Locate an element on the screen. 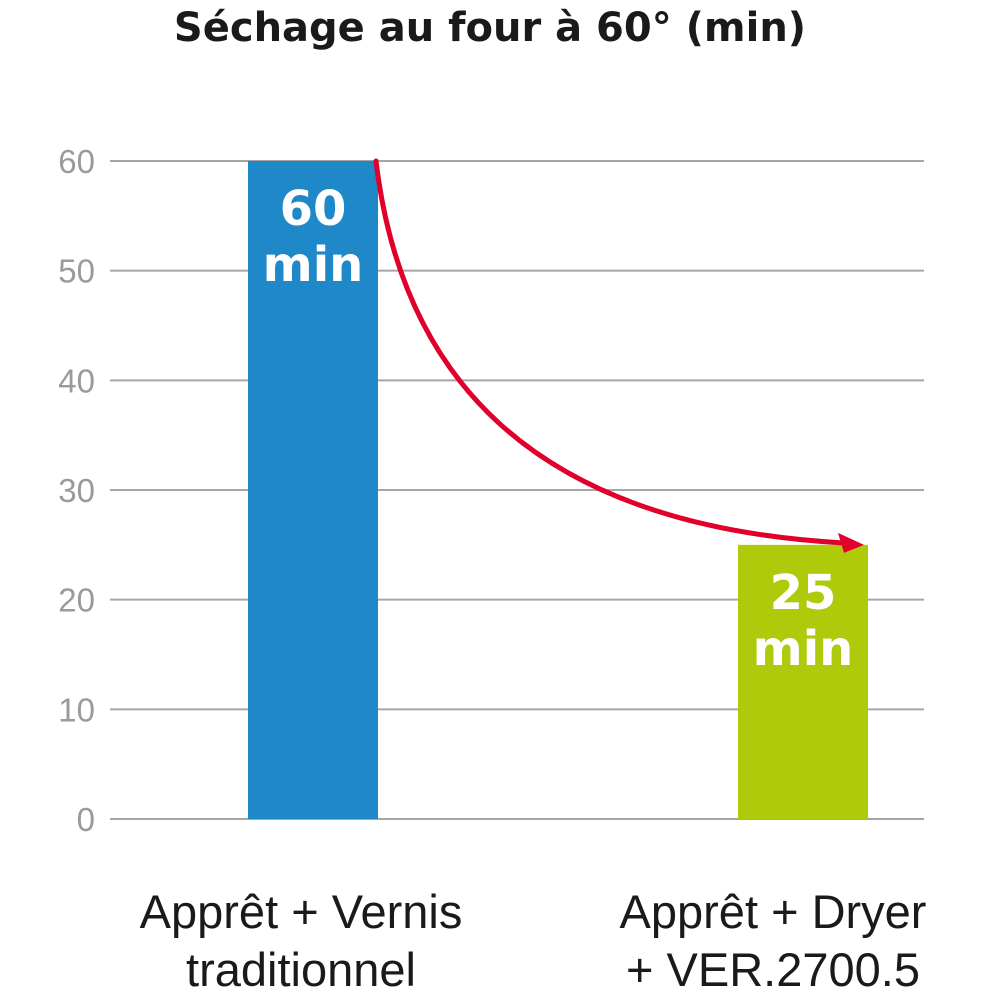  x-category-label: Apprêt + Vernis is located at coordinates (301, 911).